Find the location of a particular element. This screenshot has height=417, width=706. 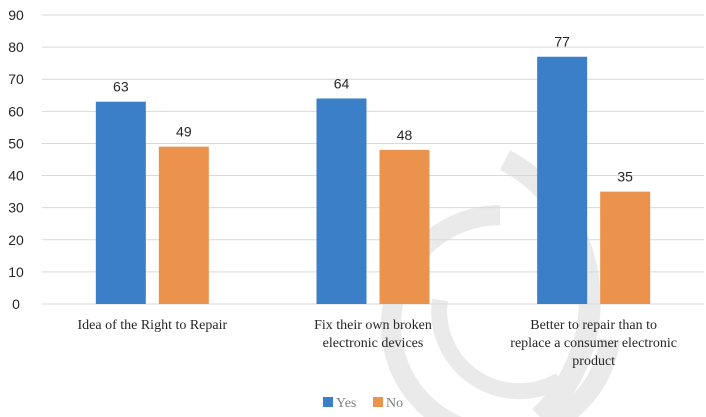

data-label: 77 is located at coordinates (562, 42).